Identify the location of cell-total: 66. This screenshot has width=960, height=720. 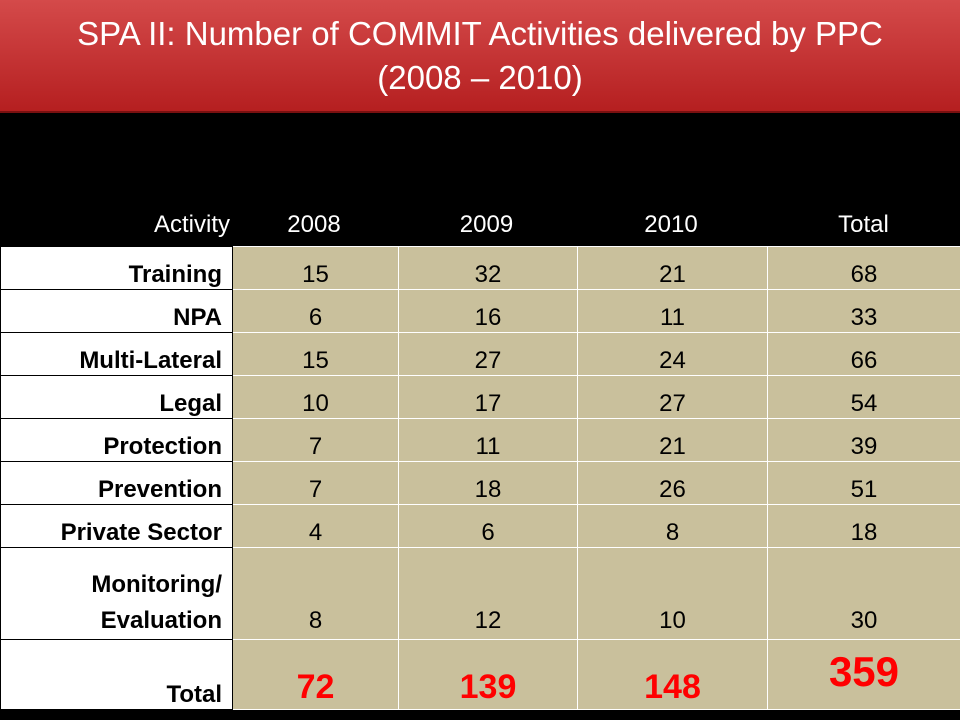
(863, 354).